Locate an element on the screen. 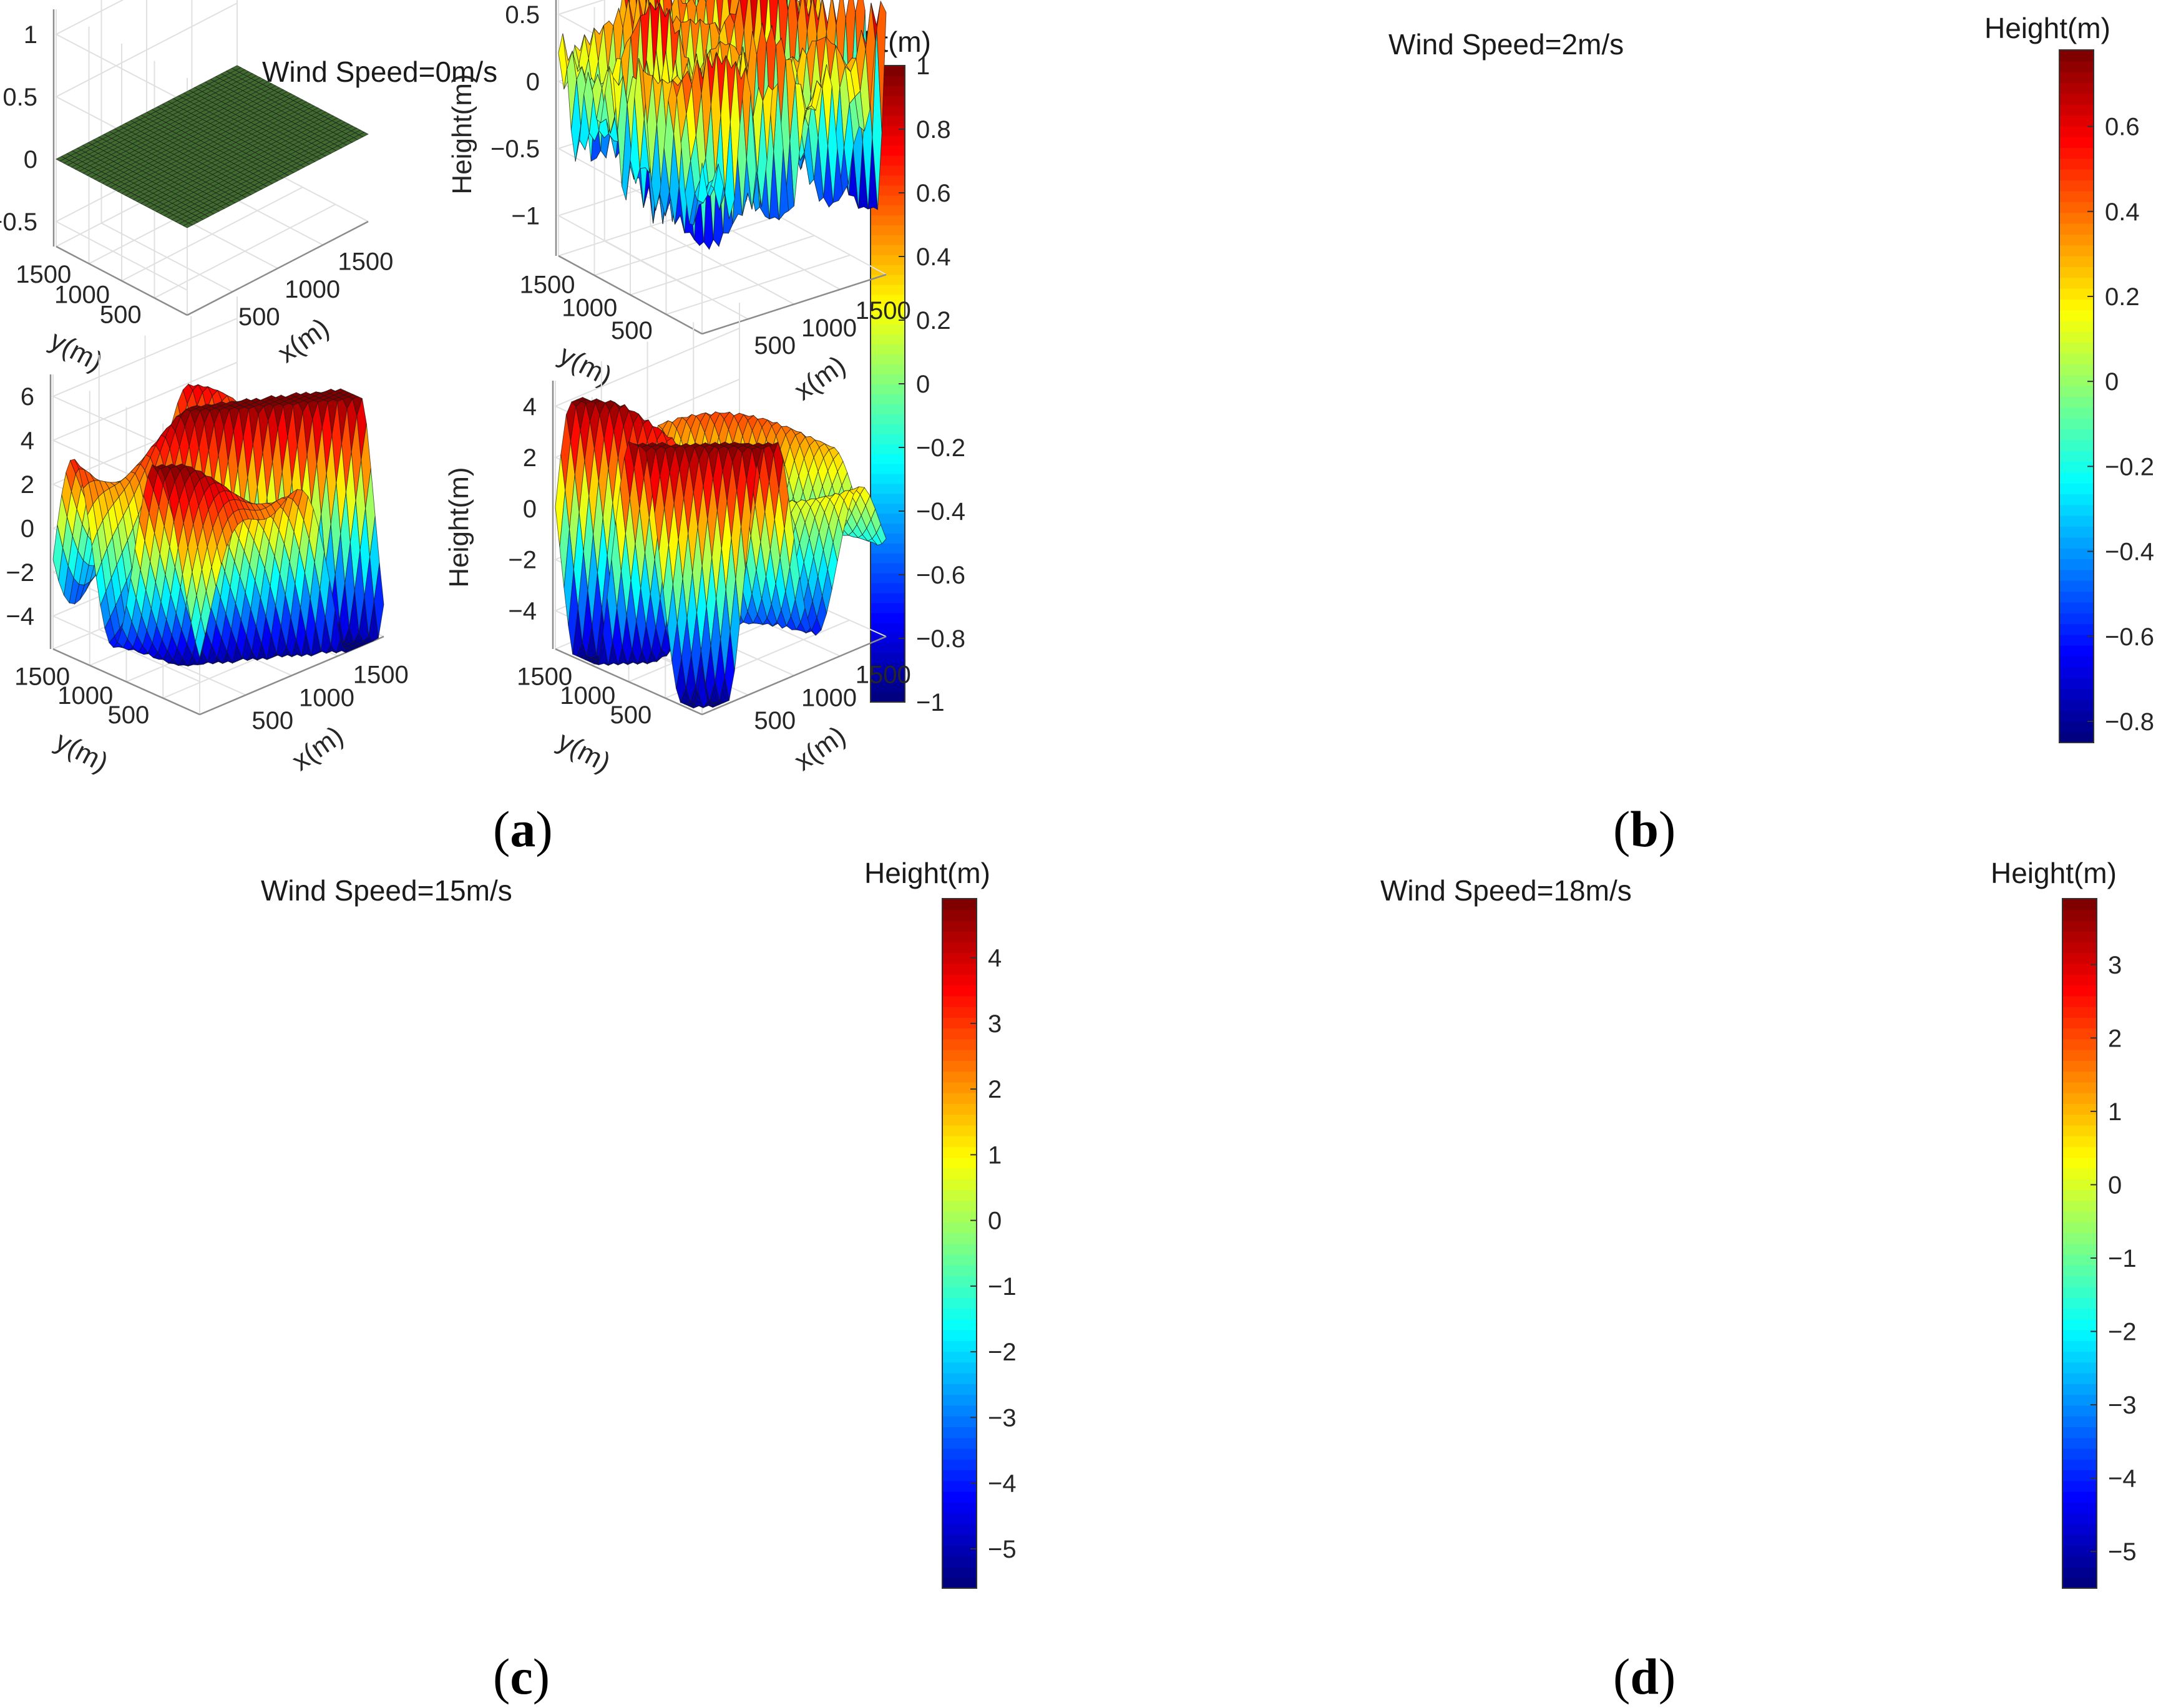 Image resolution: width=2176 pixels, height=1708 pixels. x-tick-label: 1500 is located at coordinates (365, 262).